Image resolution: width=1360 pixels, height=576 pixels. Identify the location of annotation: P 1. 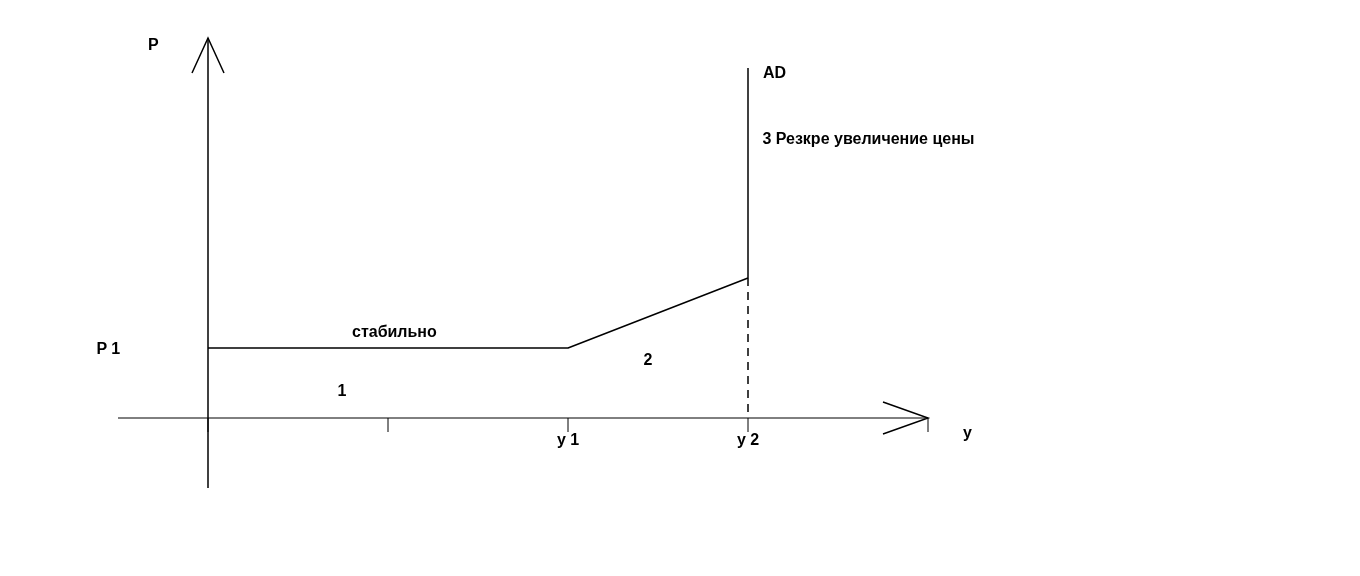
(108, 348).